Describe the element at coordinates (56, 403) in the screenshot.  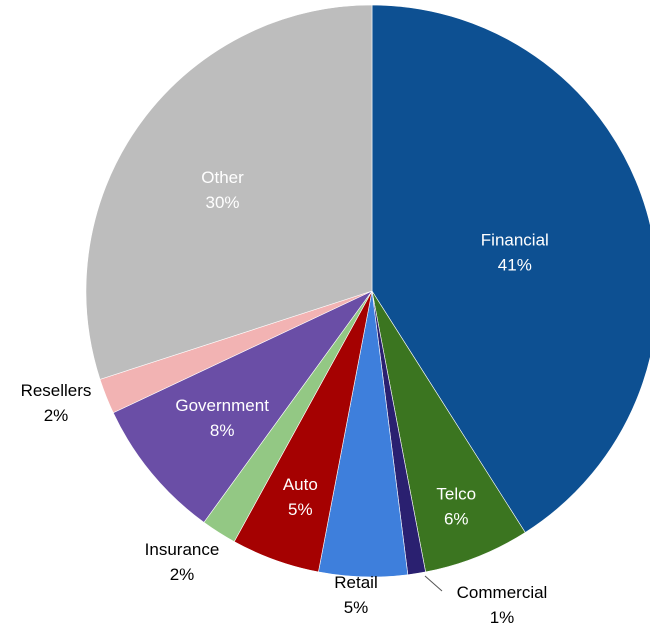
I see `slice-label-resellers: Resellers 2%` at that location.